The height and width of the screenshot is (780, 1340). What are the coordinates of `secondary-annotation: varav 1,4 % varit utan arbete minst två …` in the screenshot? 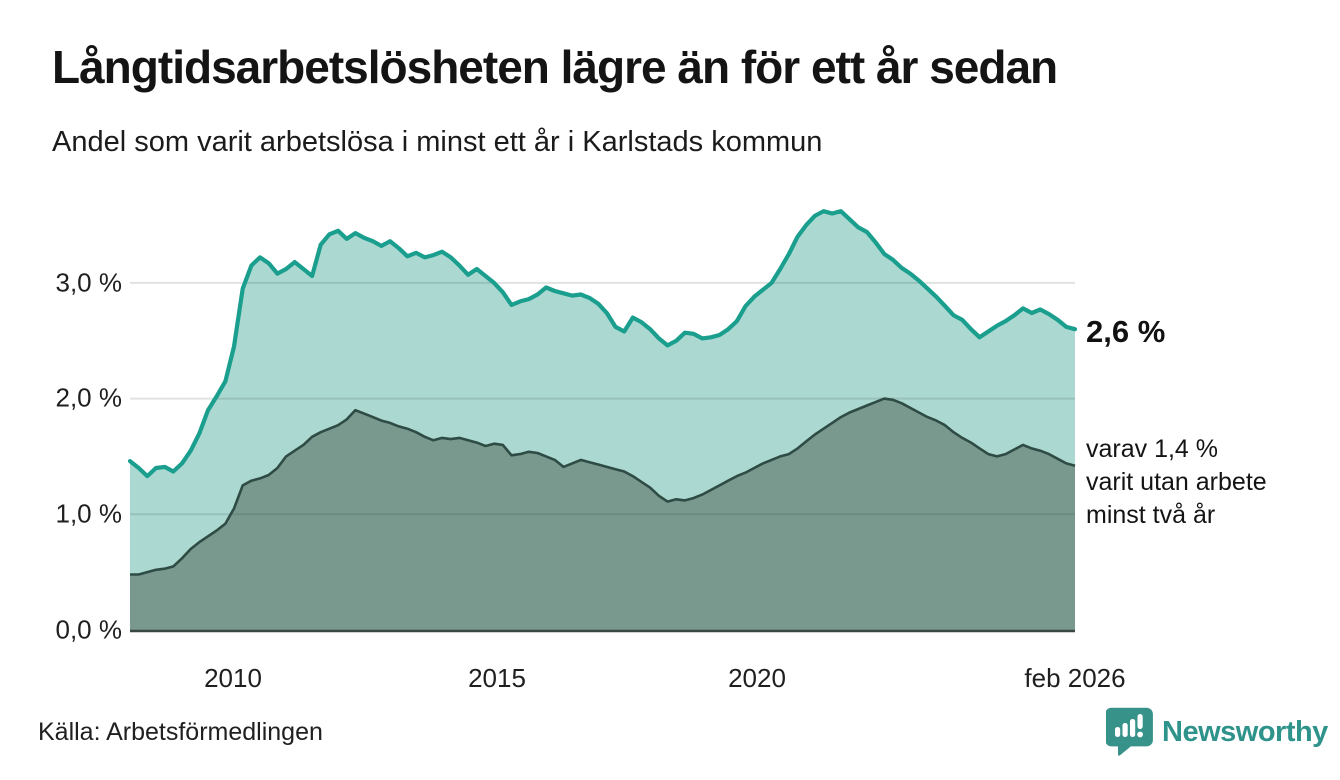 It's located at (1176, 482).